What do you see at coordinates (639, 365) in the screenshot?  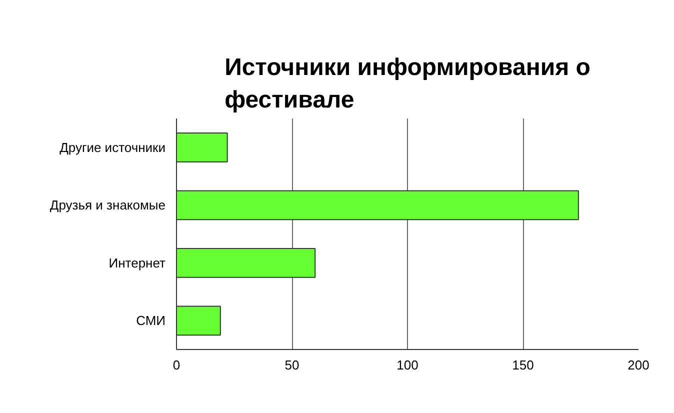 I see `x-tick-label: 200` at bounding box center [639, 365].